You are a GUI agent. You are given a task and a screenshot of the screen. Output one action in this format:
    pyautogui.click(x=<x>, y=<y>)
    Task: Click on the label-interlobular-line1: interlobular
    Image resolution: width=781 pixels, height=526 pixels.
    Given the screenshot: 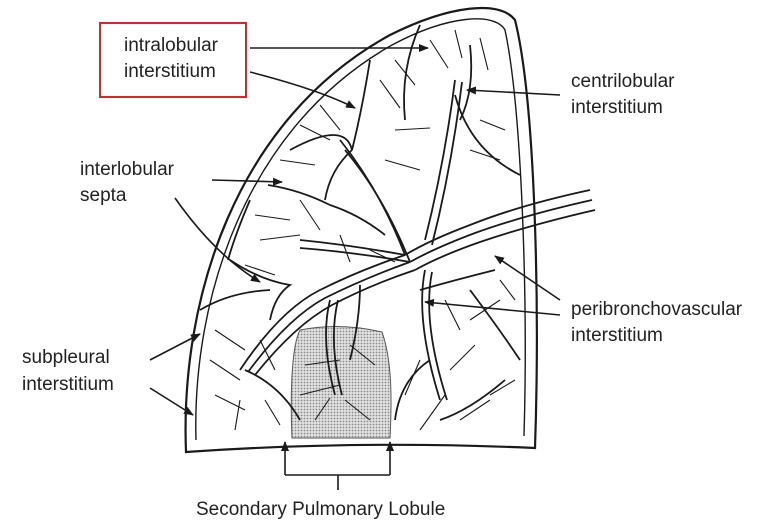 What is the action you would take?
    pyautogui.click(x=127, y=169)
    